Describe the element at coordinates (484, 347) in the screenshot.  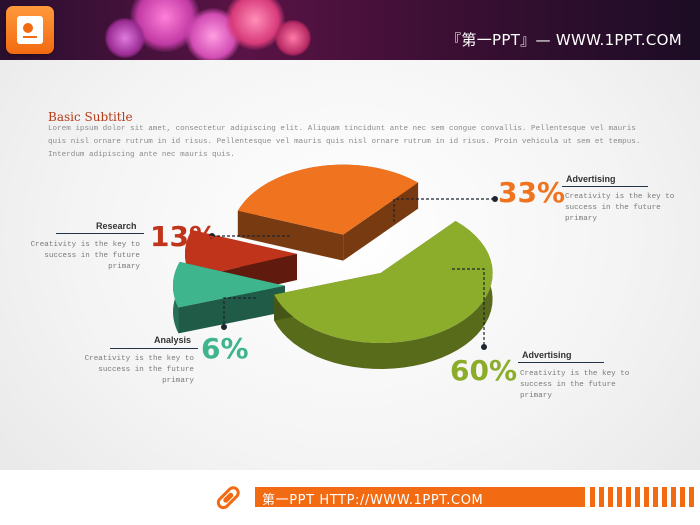
I see `connector-60-dot` at that location.